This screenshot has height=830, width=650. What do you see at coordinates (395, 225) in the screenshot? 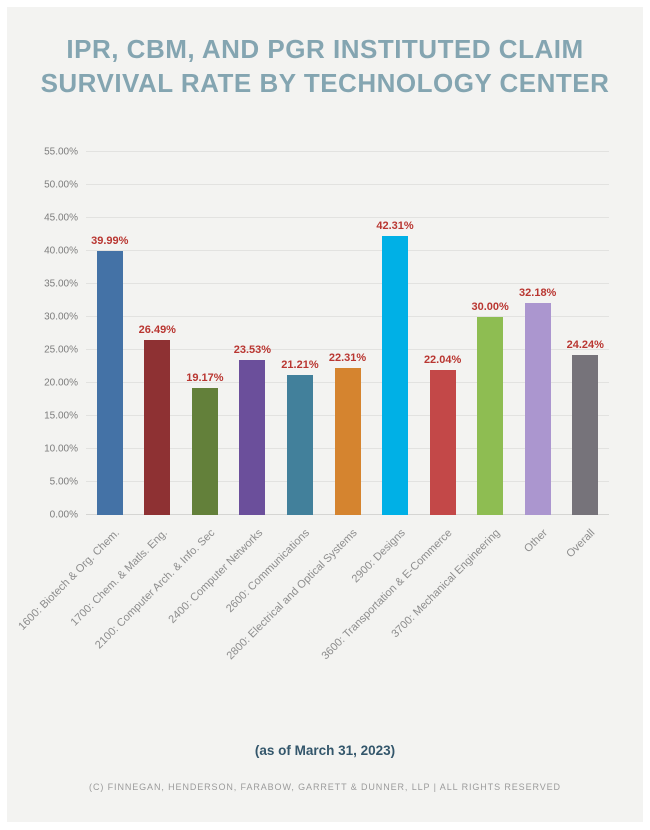
I see `bar-value-label: 42.31%` at bounding box center [395, 225].